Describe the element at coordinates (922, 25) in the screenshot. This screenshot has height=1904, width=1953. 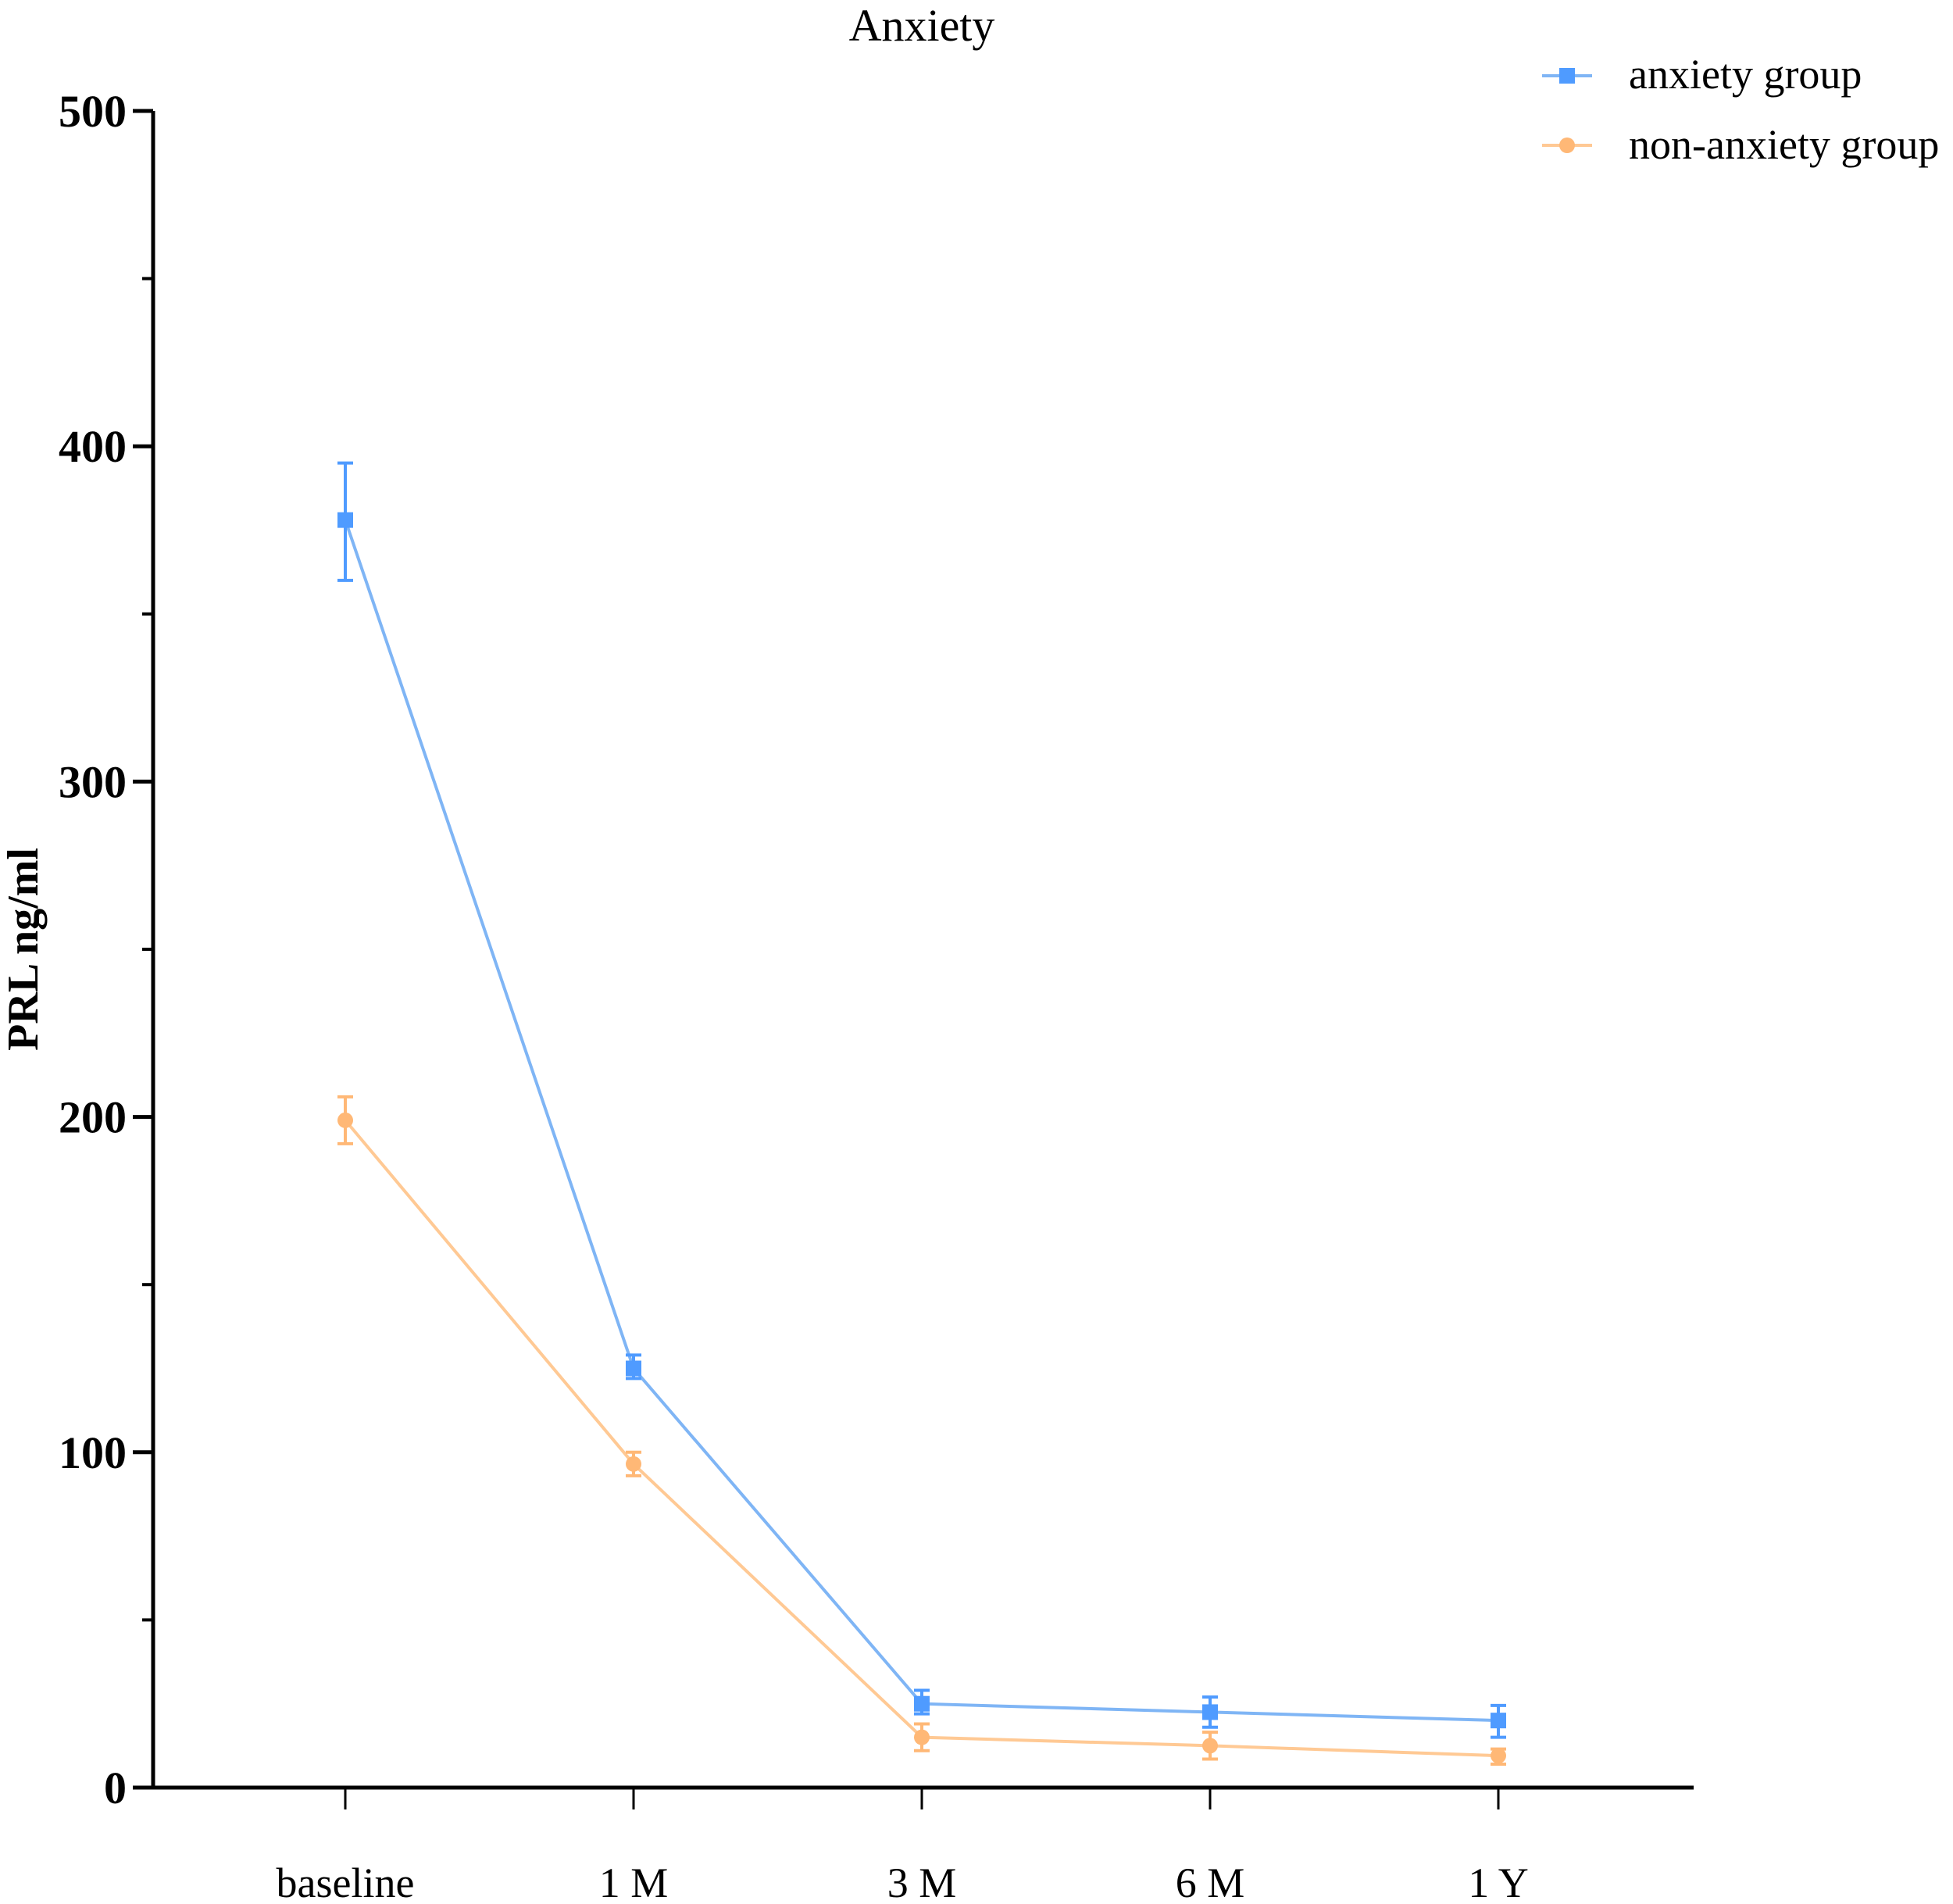
I see `chart-title: Anxiety` at that location.